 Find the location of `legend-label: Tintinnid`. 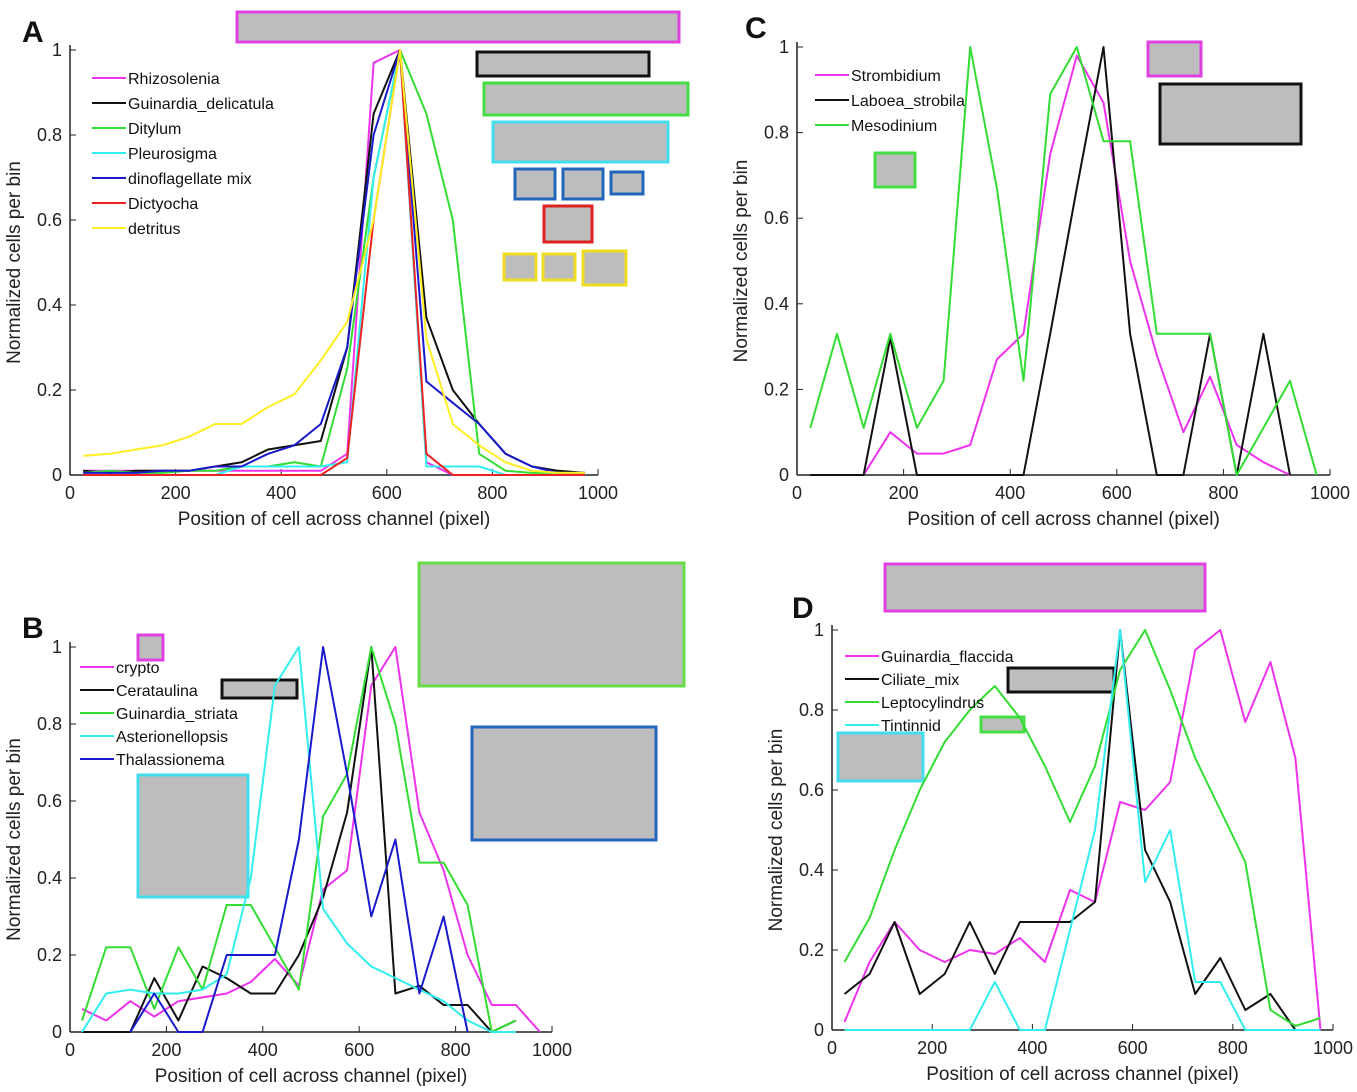

legend-label: Tintinnid is located at coordinates (911, 726).